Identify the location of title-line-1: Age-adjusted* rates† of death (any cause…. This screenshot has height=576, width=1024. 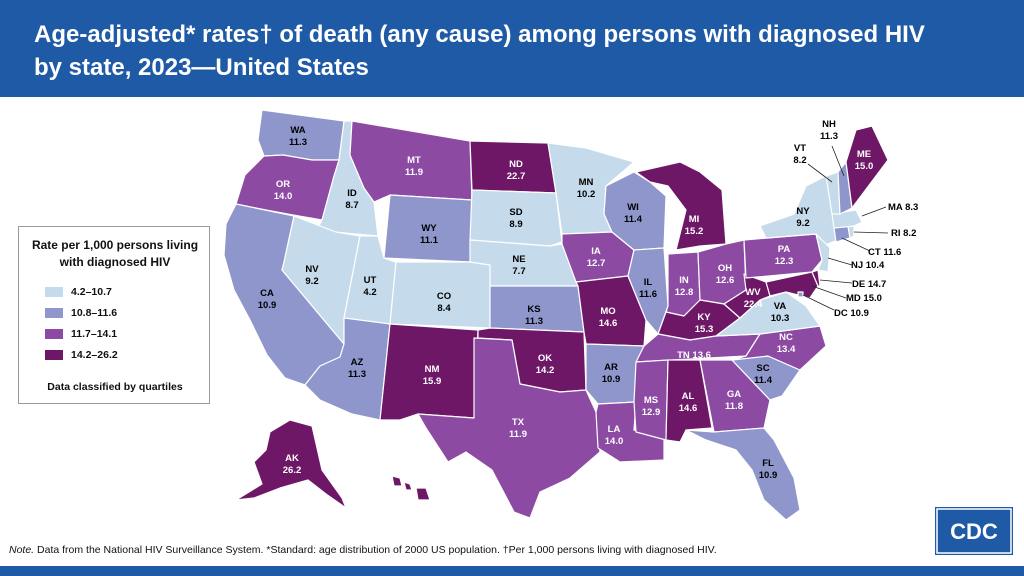
(479, 34).